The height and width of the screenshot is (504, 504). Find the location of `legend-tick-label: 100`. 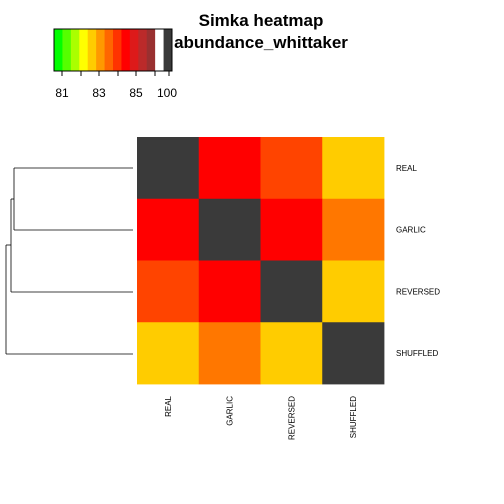

legend-tick-label: 100 is located at coordinates (167, 93).